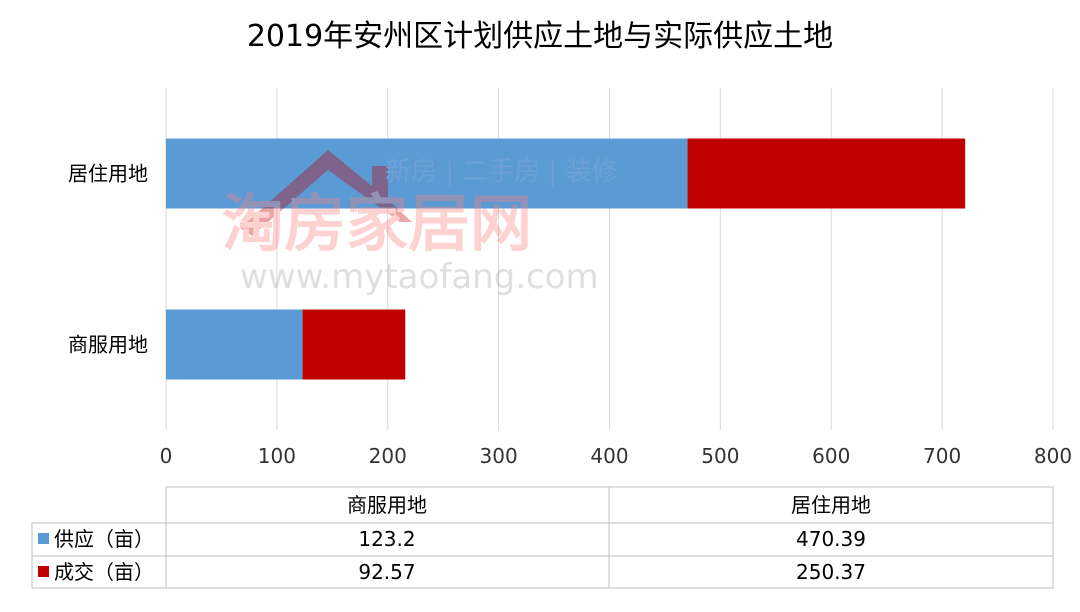  I want to click on x-tick-label: 600, so click(831, 456).